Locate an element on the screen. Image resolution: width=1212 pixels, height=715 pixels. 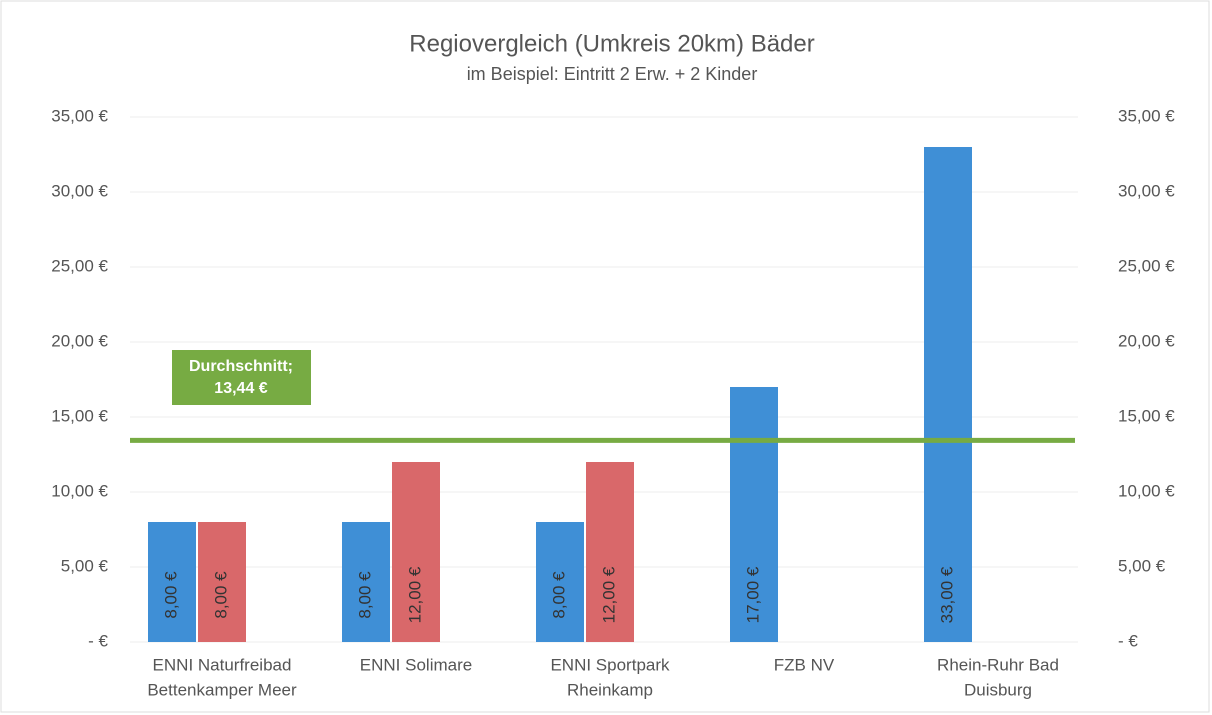
y2-tick-label: 25,00 € is located at coordinates (1146, 265).